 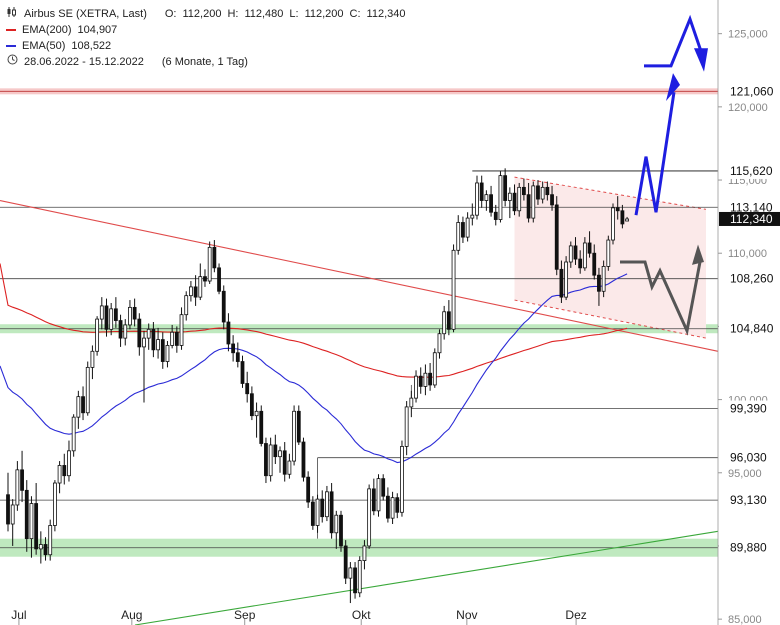 I want to click on projection-arrows-layer, so click(x=664, y=175).